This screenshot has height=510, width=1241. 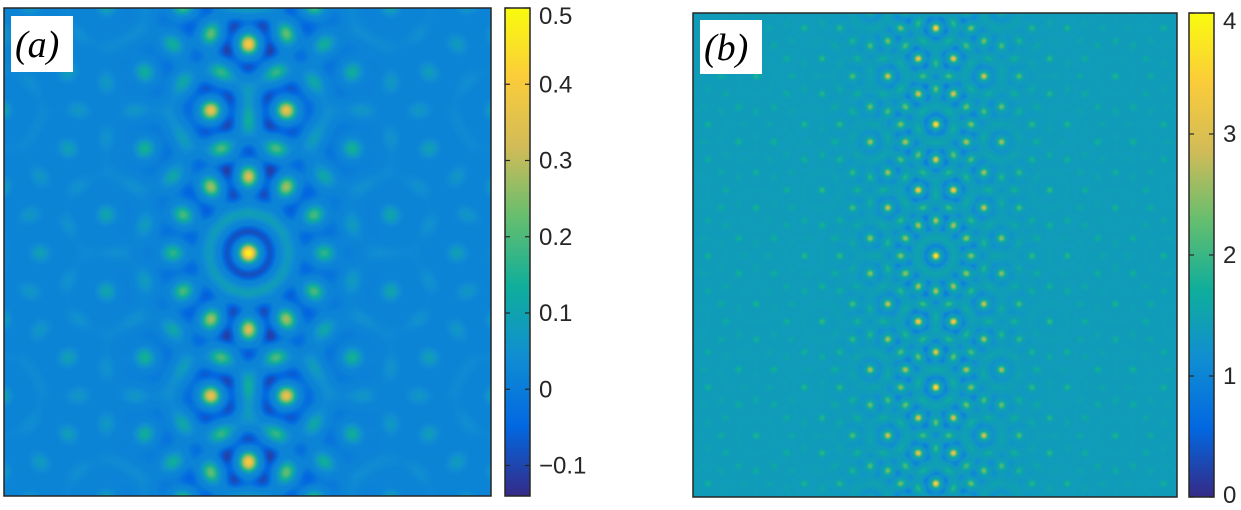 I want to click on panel-label-b-box, so click(x=731, y=47).